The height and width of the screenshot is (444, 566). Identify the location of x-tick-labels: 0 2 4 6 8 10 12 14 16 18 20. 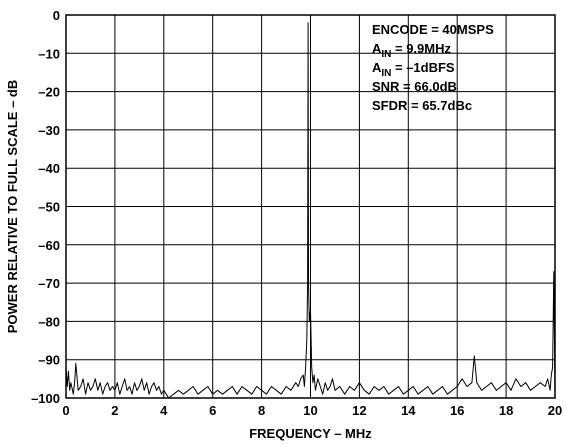
(312, 410).